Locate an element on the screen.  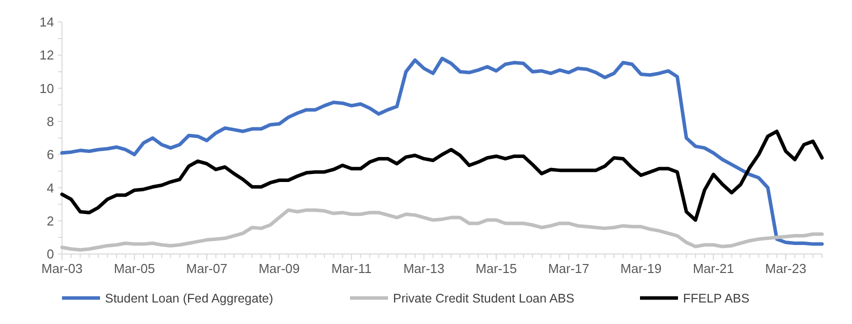
y-tick-label: 6 is located at coordinates (50, 154).